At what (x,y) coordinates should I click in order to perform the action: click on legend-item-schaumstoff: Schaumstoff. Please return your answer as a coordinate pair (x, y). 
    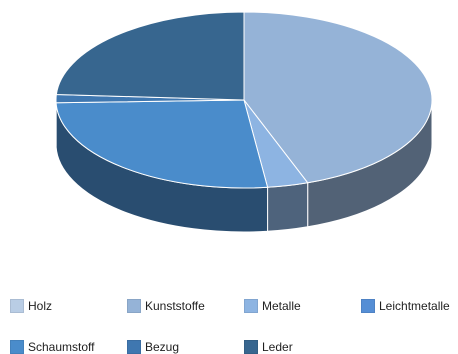
    Looking at the image, I should click on (52, 347).